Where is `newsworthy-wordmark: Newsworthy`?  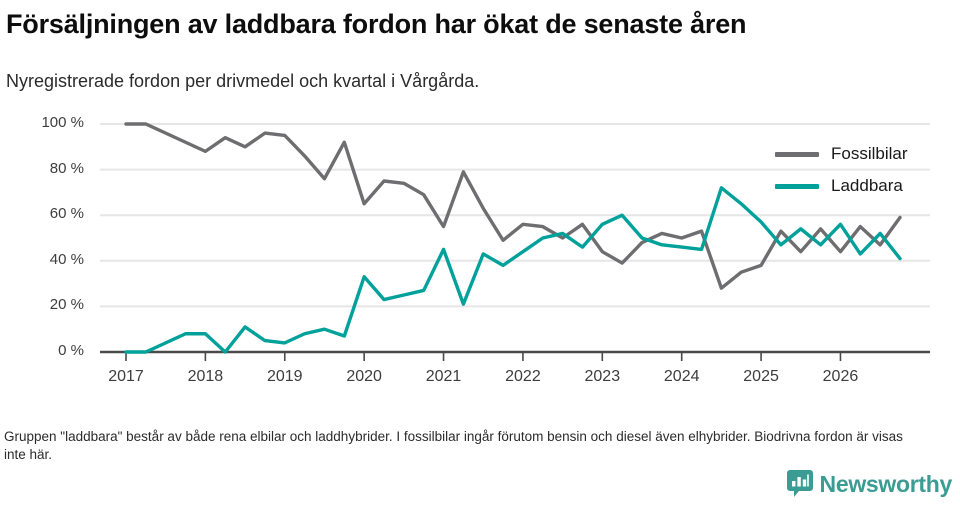
newsworthy-wordmark: Newsworthy is located at coordinates (886, 483).